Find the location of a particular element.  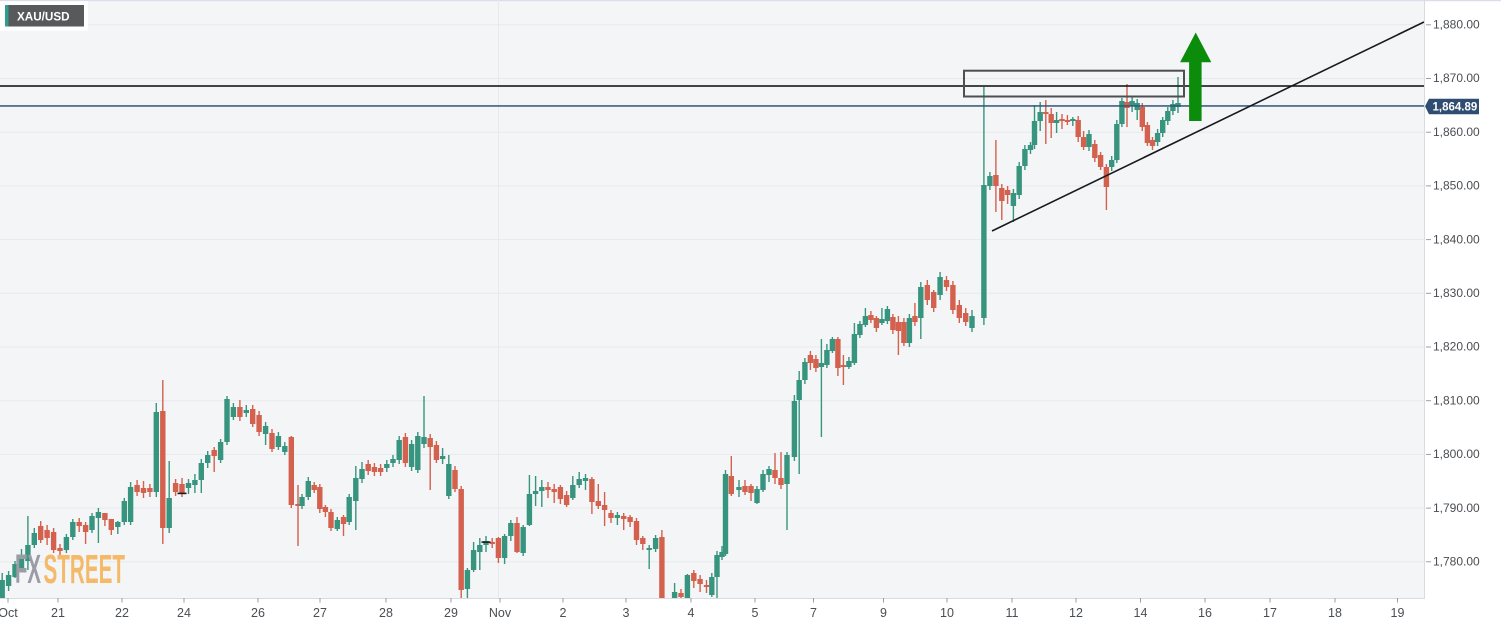

svg-text: 1,780.00 is located at coordinates (1456, 562).